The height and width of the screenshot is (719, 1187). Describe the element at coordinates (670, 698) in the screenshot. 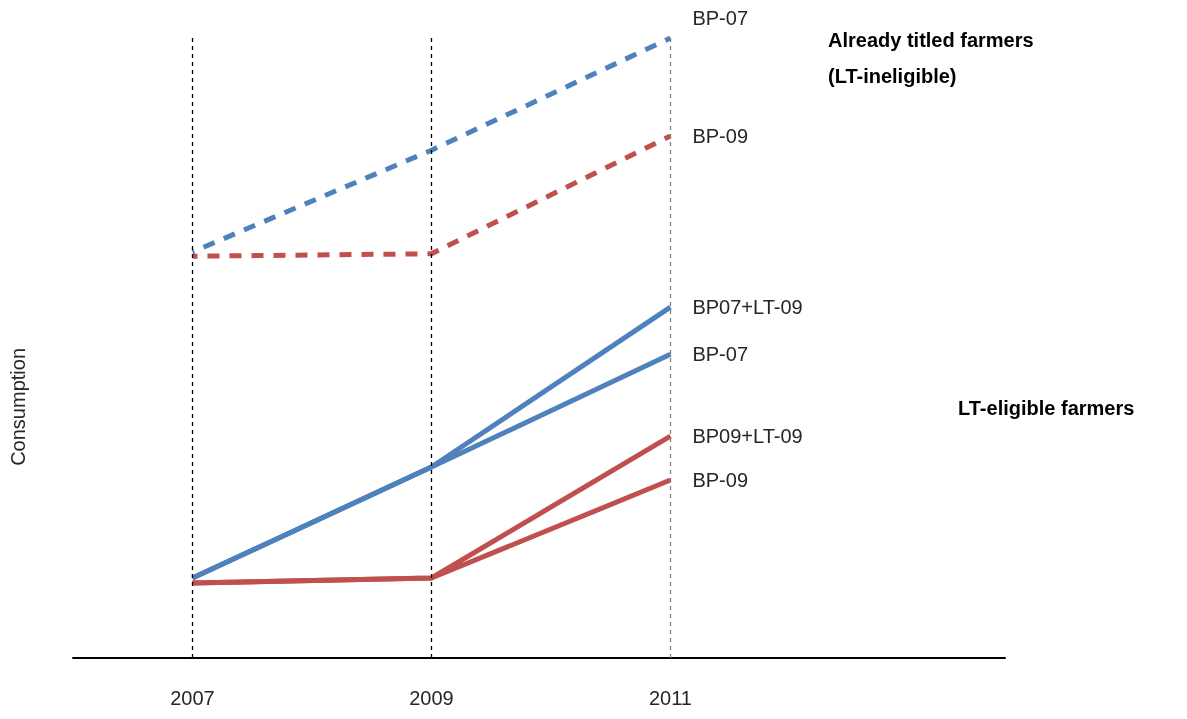

I see `x-tick-label: 2011` at that location.